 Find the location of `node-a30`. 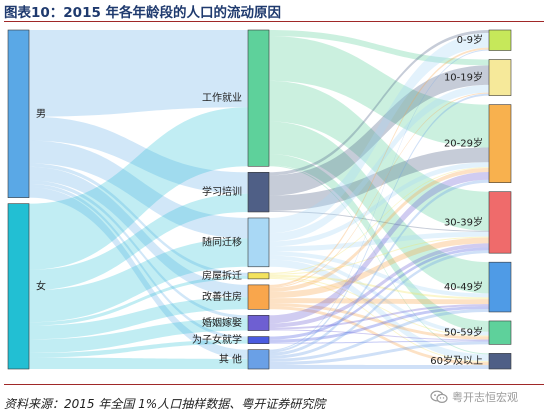

node-a30 is located at coordinates (500, 222).